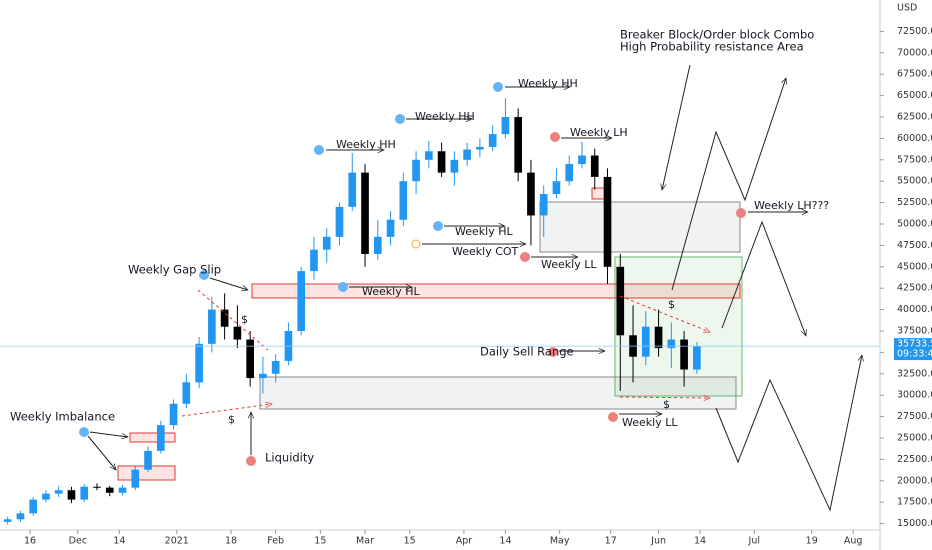 Image resolution: width=932 pixels, height=550 pixels. Describe the element at coordinates (914, 395) in the screenshot. I see `y-tick-label: 30000.00` at that location.